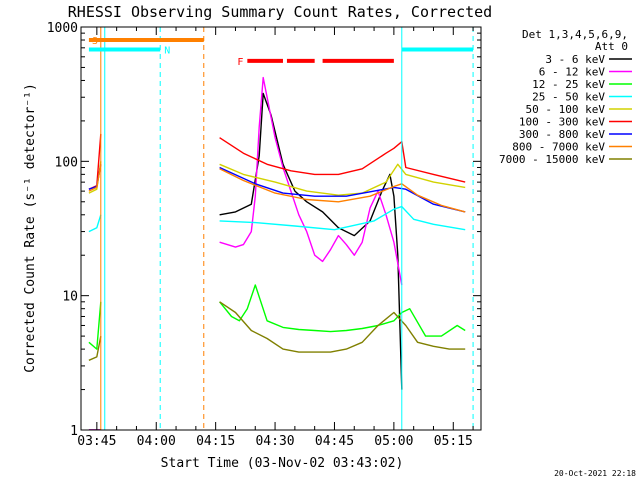  What do you see at coordinates (568, 97) in the screenshot?
I see `legend-label-3: 25 - 50 keV` at bounding box center [568, 97].